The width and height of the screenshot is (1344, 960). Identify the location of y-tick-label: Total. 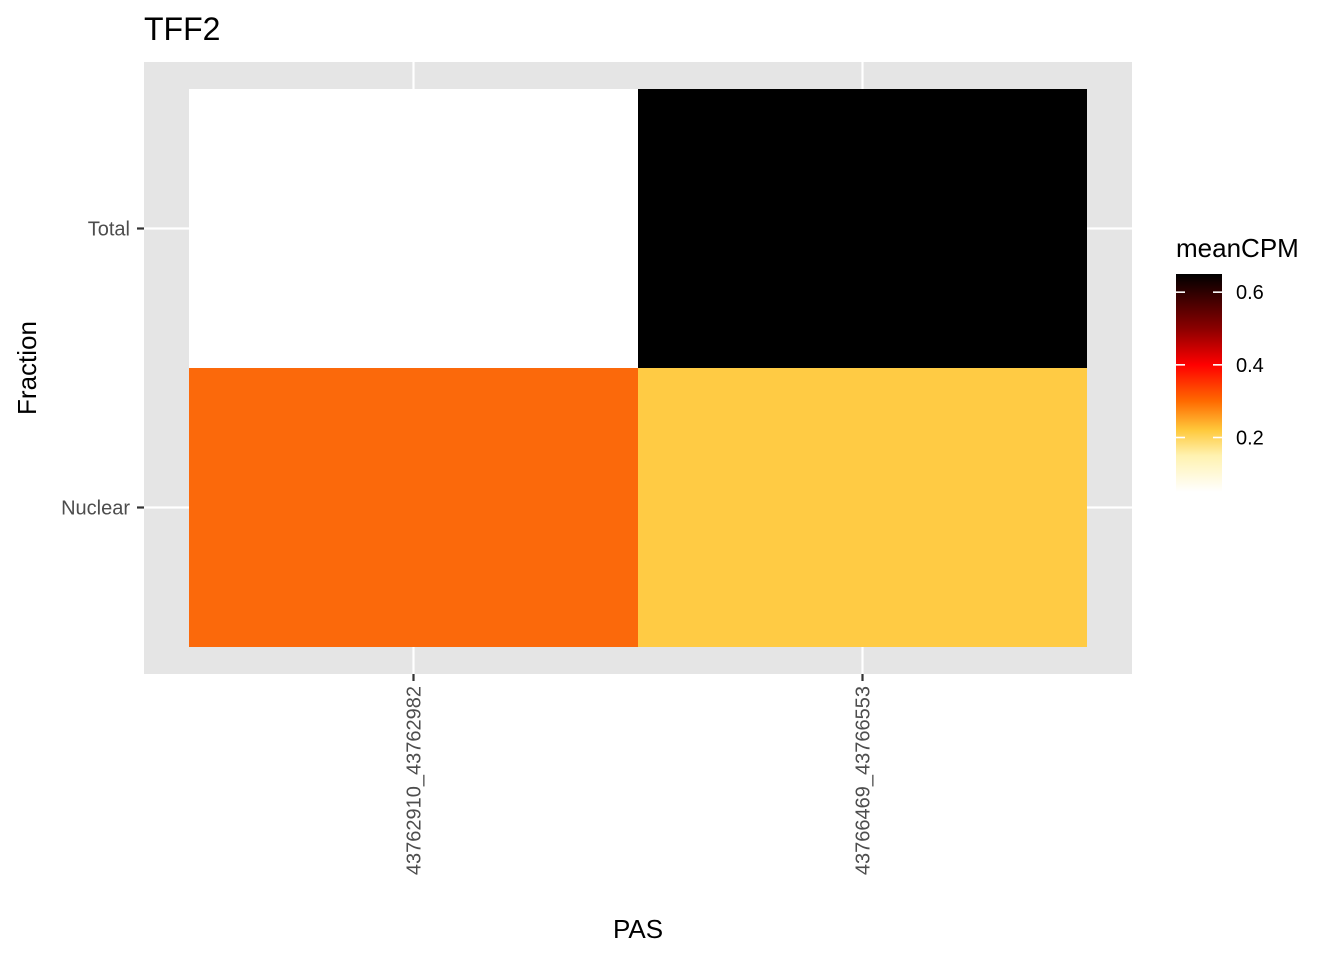
(109, 230).